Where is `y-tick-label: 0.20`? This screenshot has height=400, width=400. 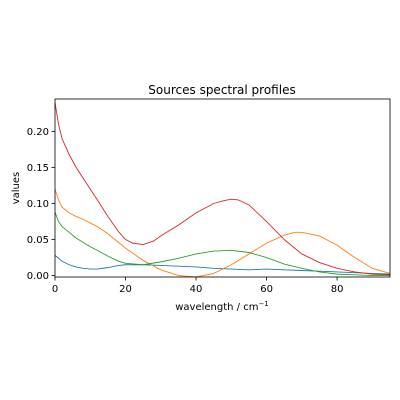 y-tick-label: 0.20 is located at coordinates (38, 132).